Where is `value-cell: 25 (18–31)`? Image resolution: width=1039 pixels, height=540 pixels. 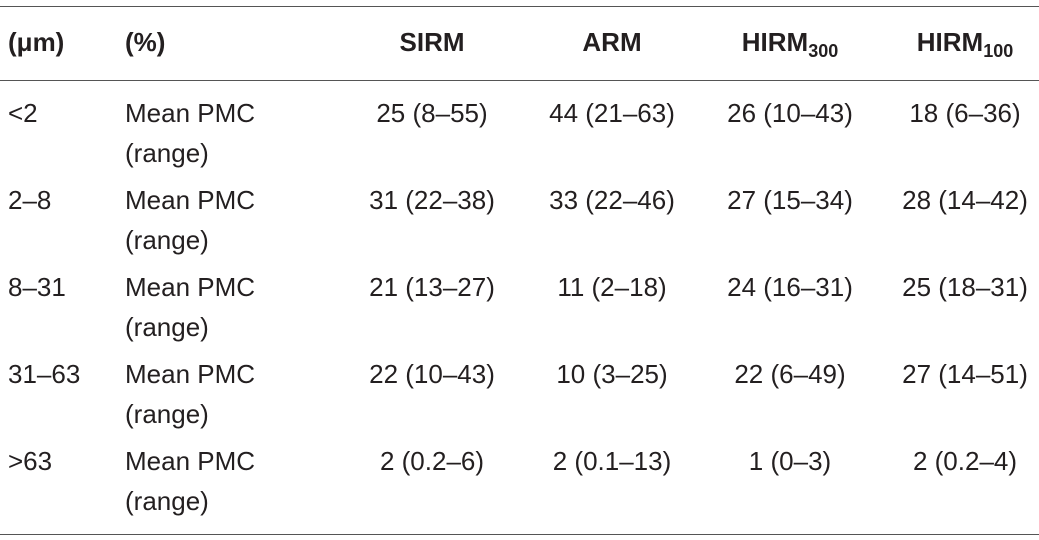
value-cell: 25 (18–31) is located at coordinates (965, 287).